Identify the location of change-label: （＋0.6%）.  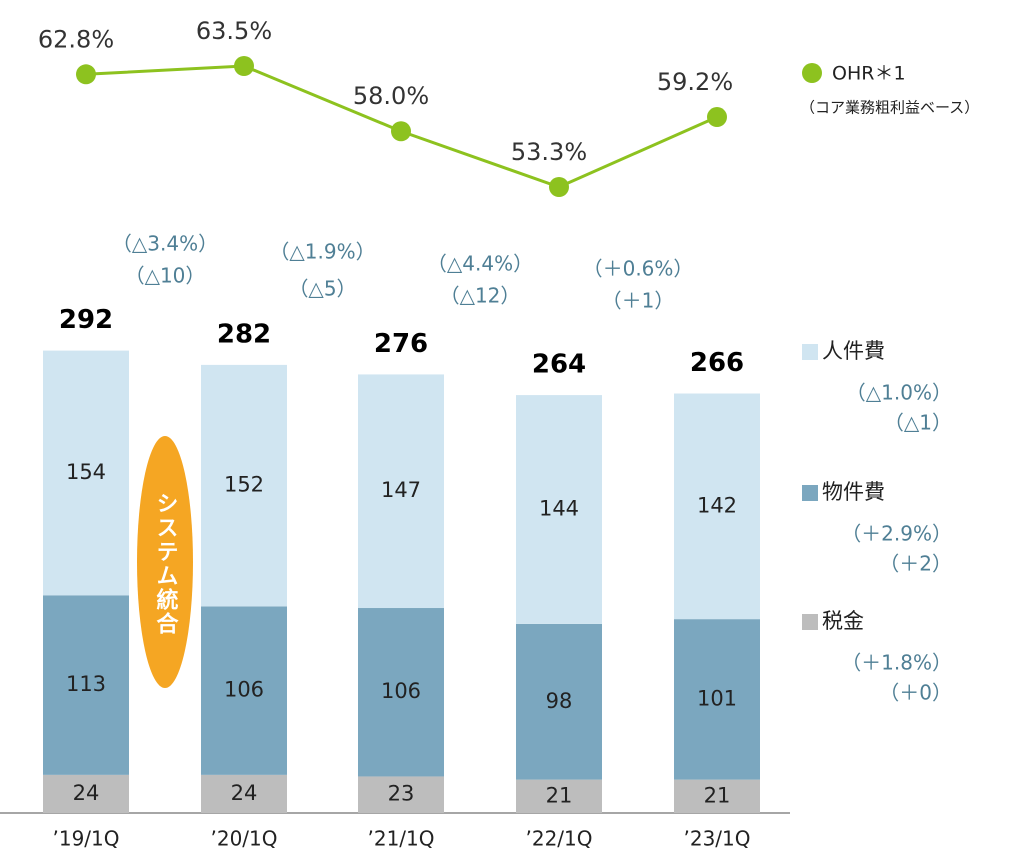
(638, 269).